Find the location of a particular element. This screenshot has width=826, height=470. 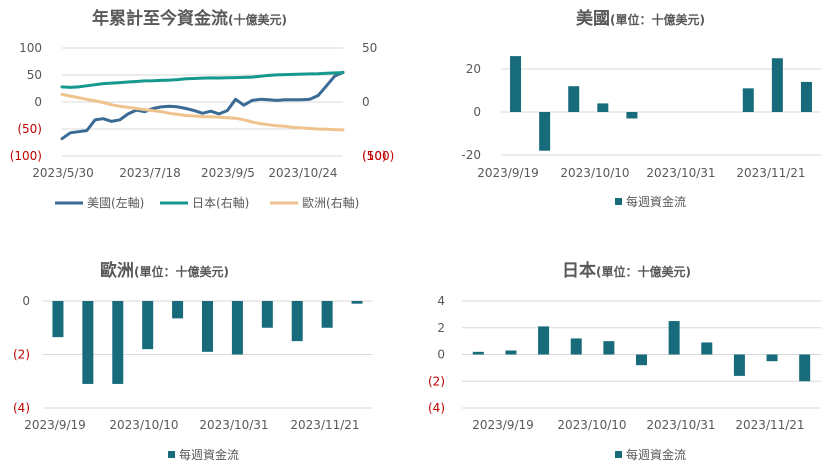

y-tick-label: 2 is located at coordinates (441, 328).